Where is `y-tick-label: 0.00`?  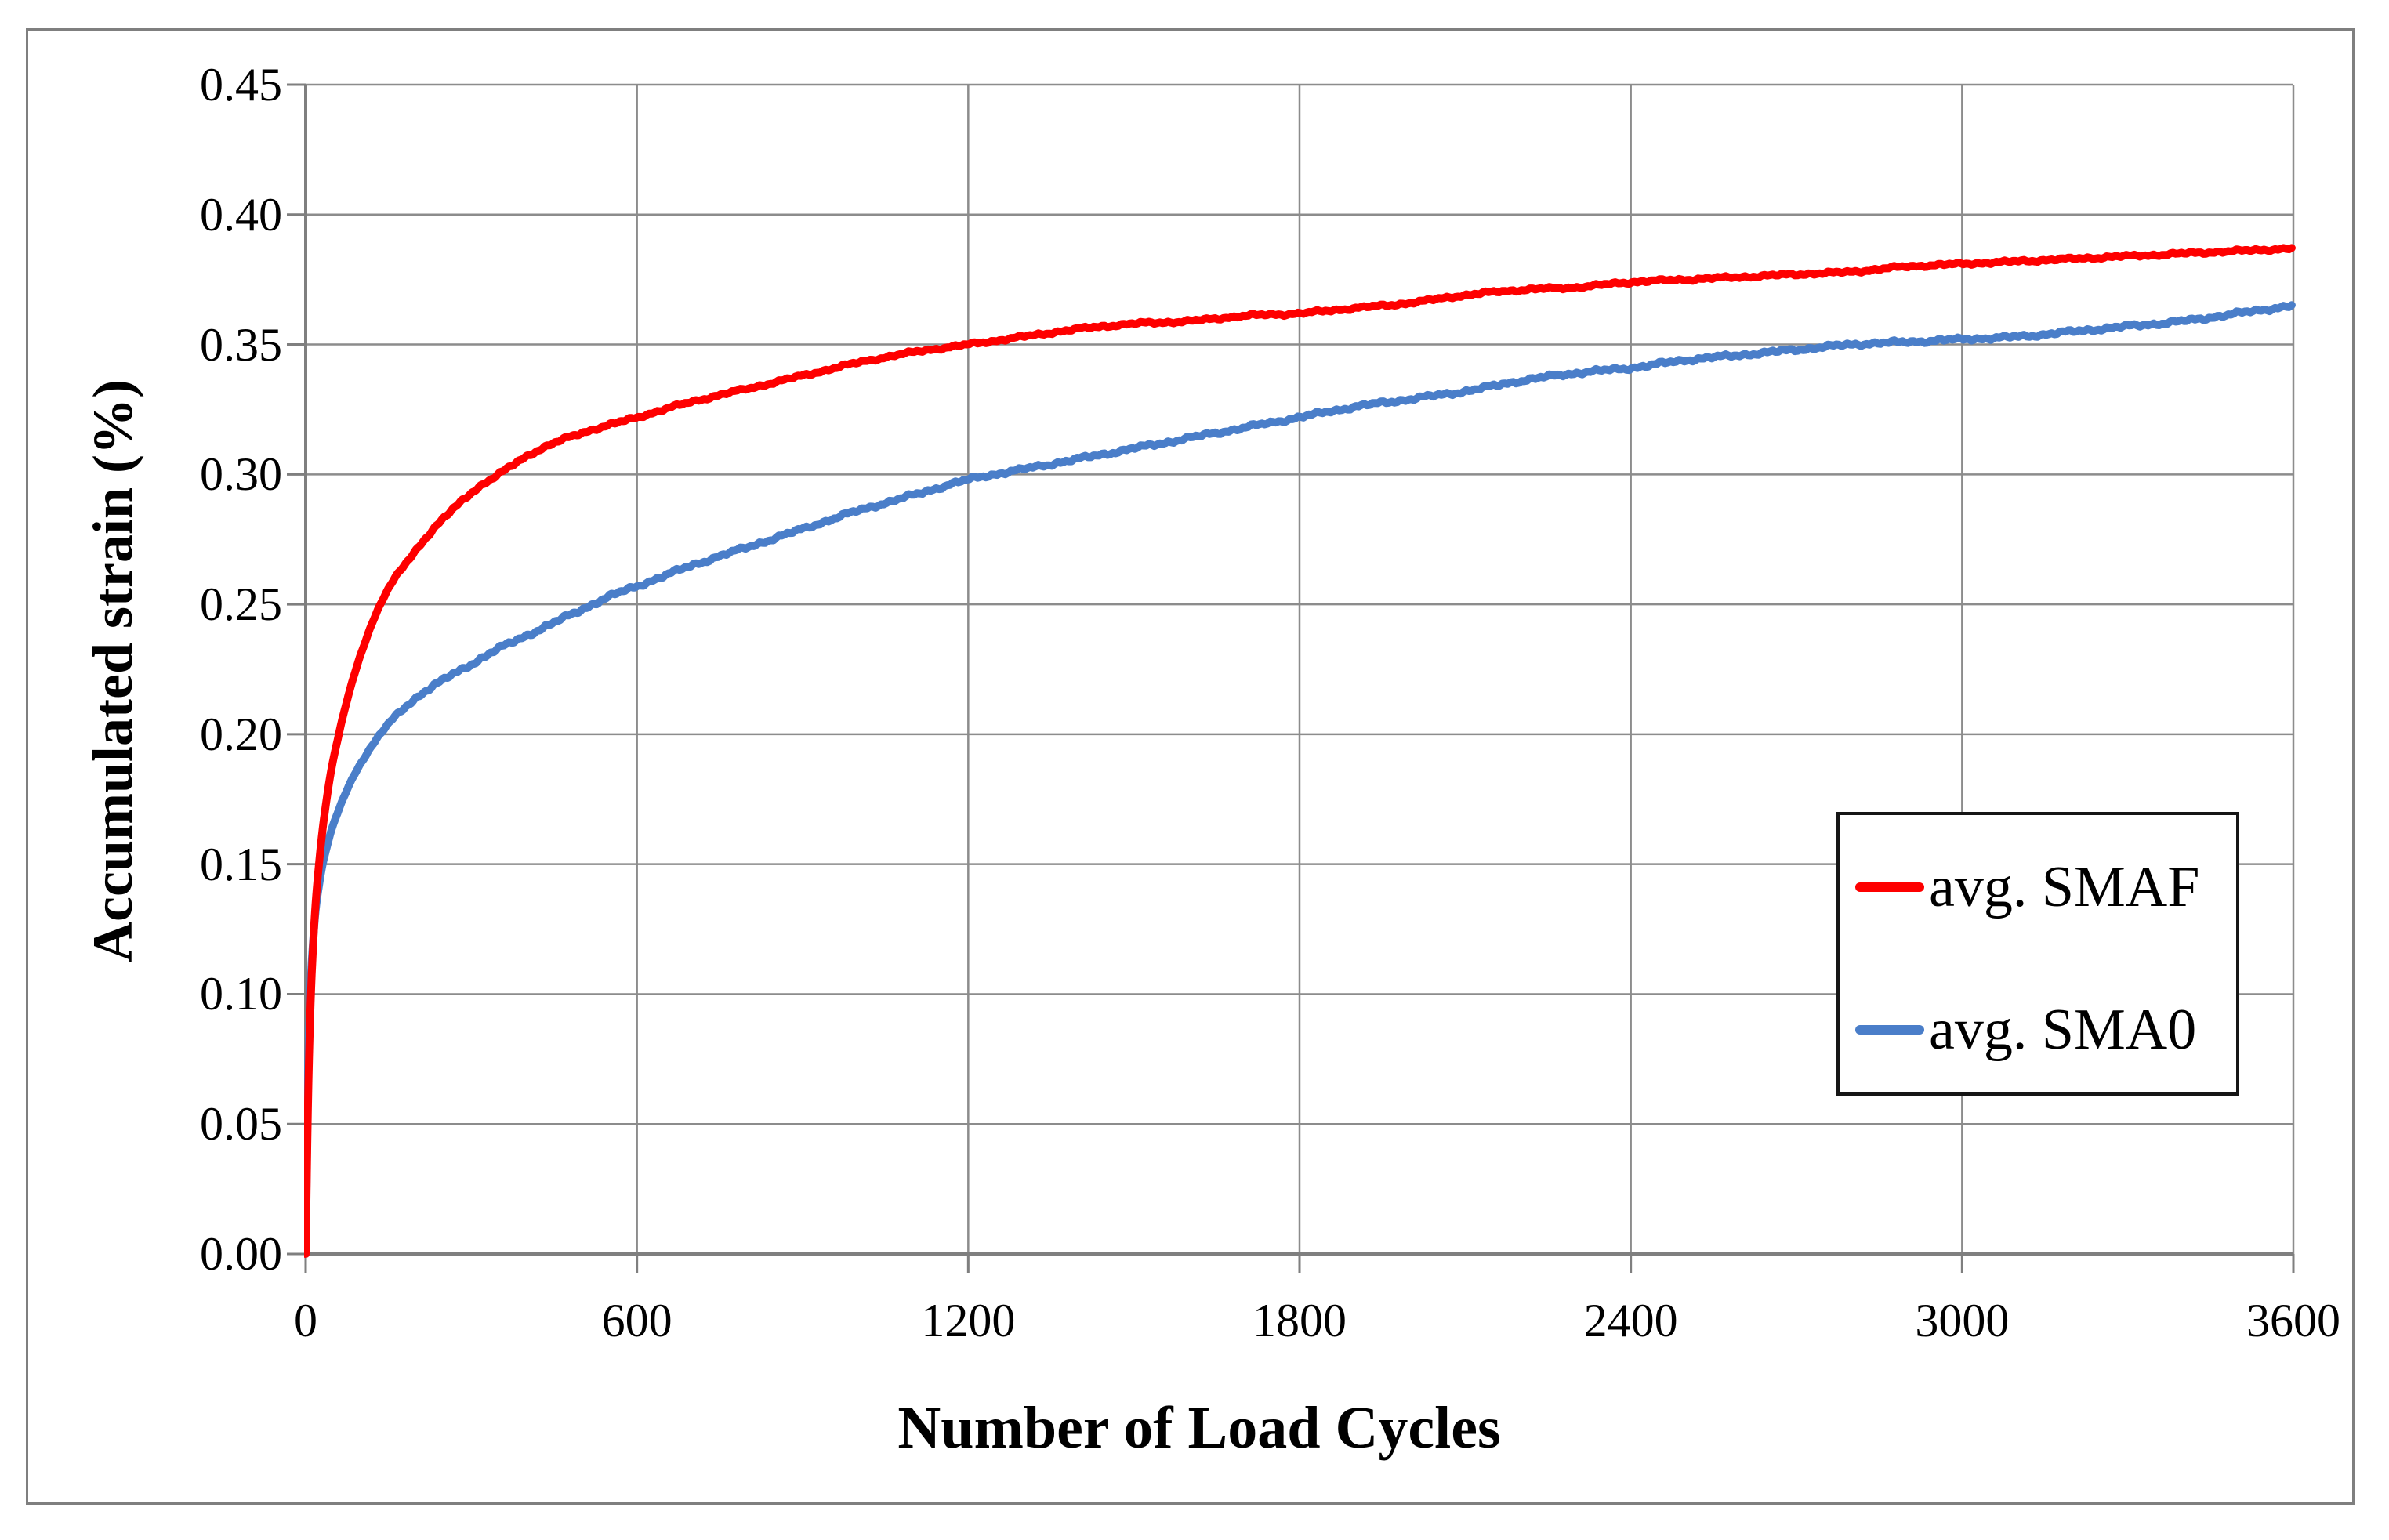
y-tick-label: 0.00 is located at coordinates (241, 1254).